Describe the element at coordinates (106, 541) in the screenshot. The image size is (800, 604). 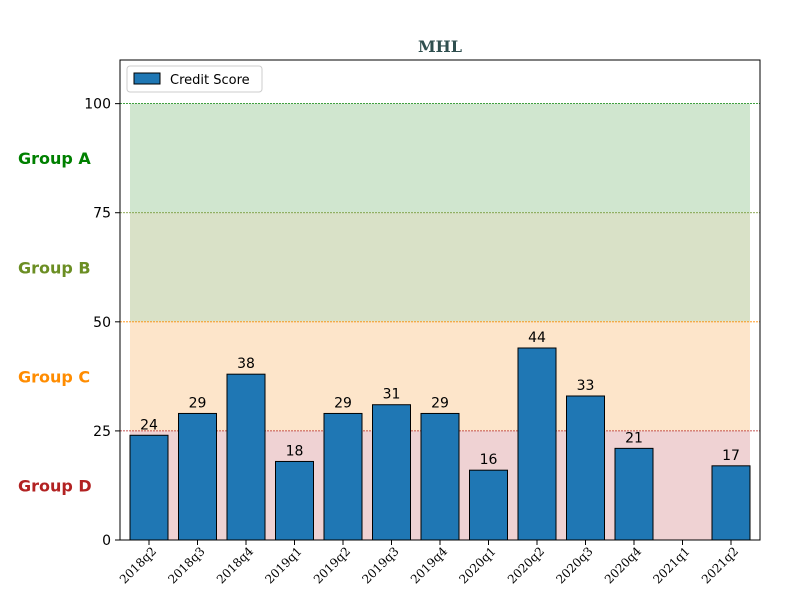
I see `y-tick-label: 0` at that location.